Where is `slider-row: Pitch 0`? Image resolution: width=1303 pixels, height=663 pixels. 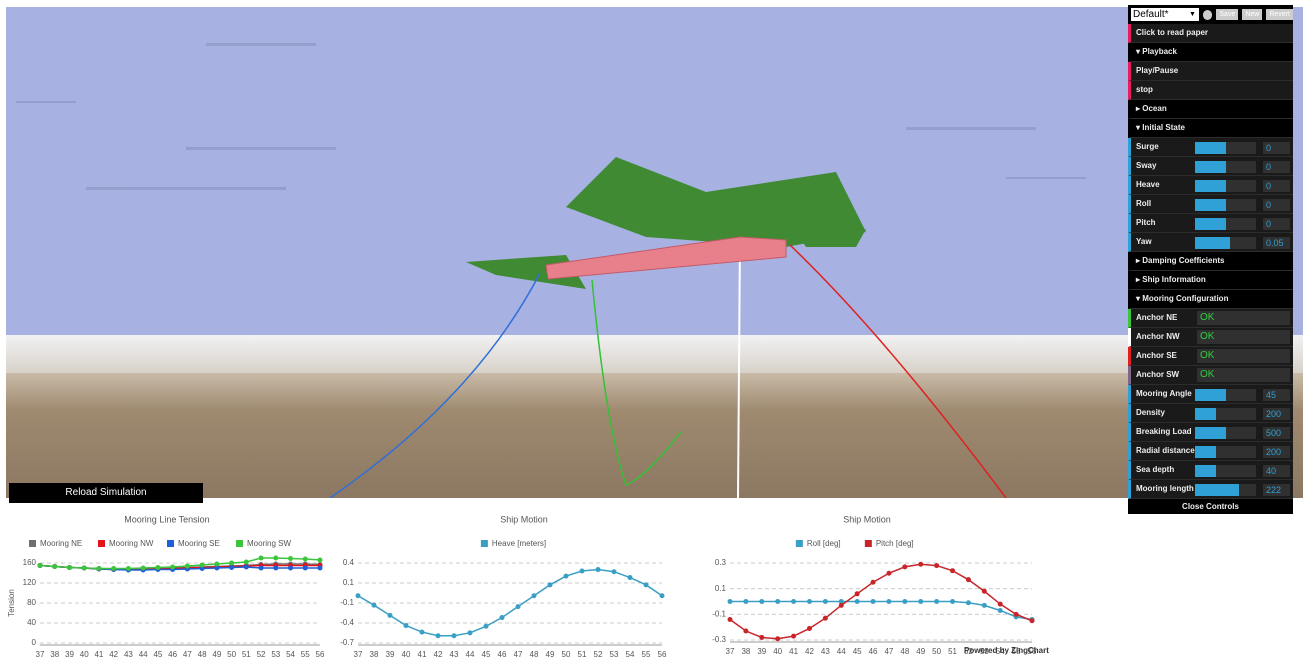 slider-row: Pitch 0 is located at coordinates (1210, 223).